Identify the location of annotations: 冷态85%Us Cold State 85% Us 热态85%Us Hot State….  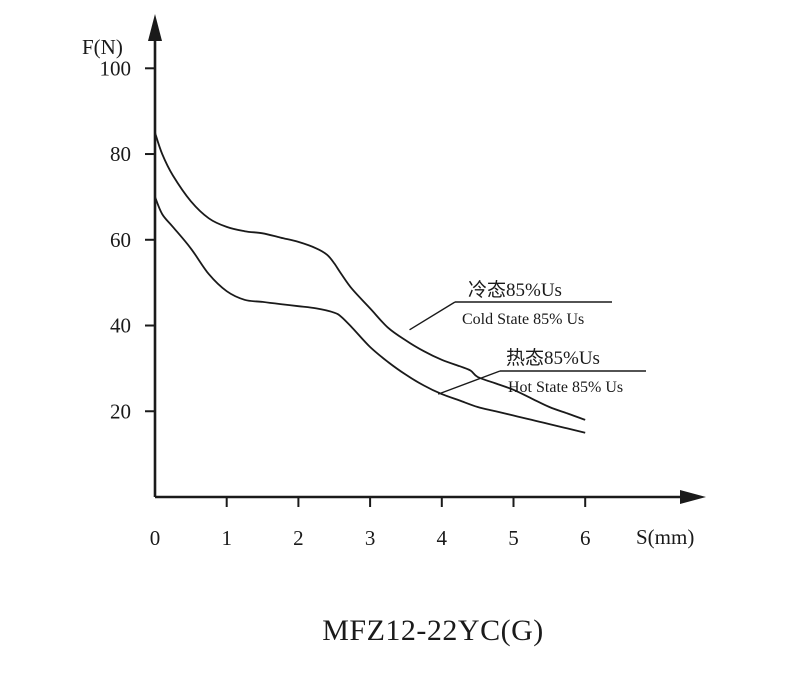
(527, 337).